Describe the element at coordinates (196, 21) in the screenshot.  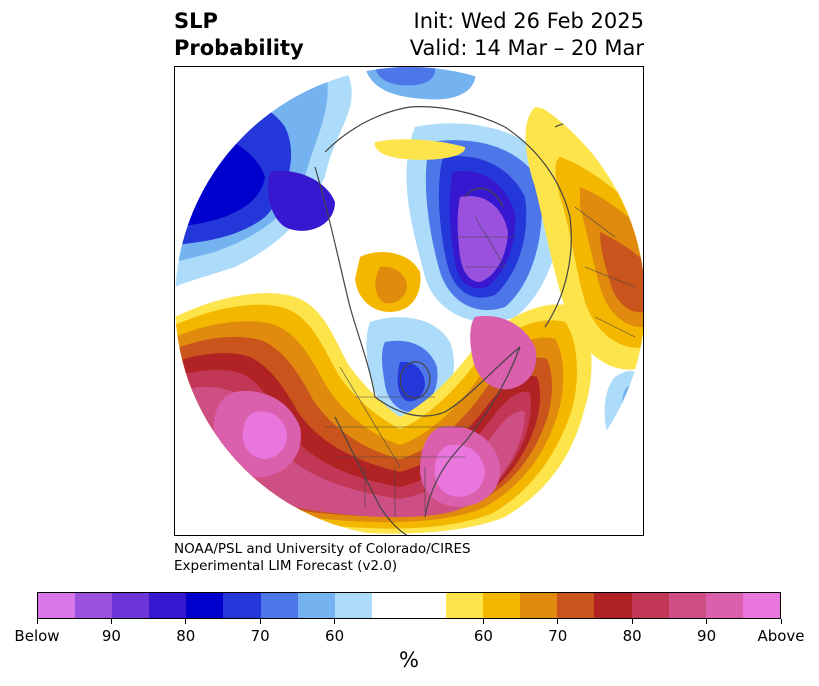
I see `title-variable: SLP` at that location.